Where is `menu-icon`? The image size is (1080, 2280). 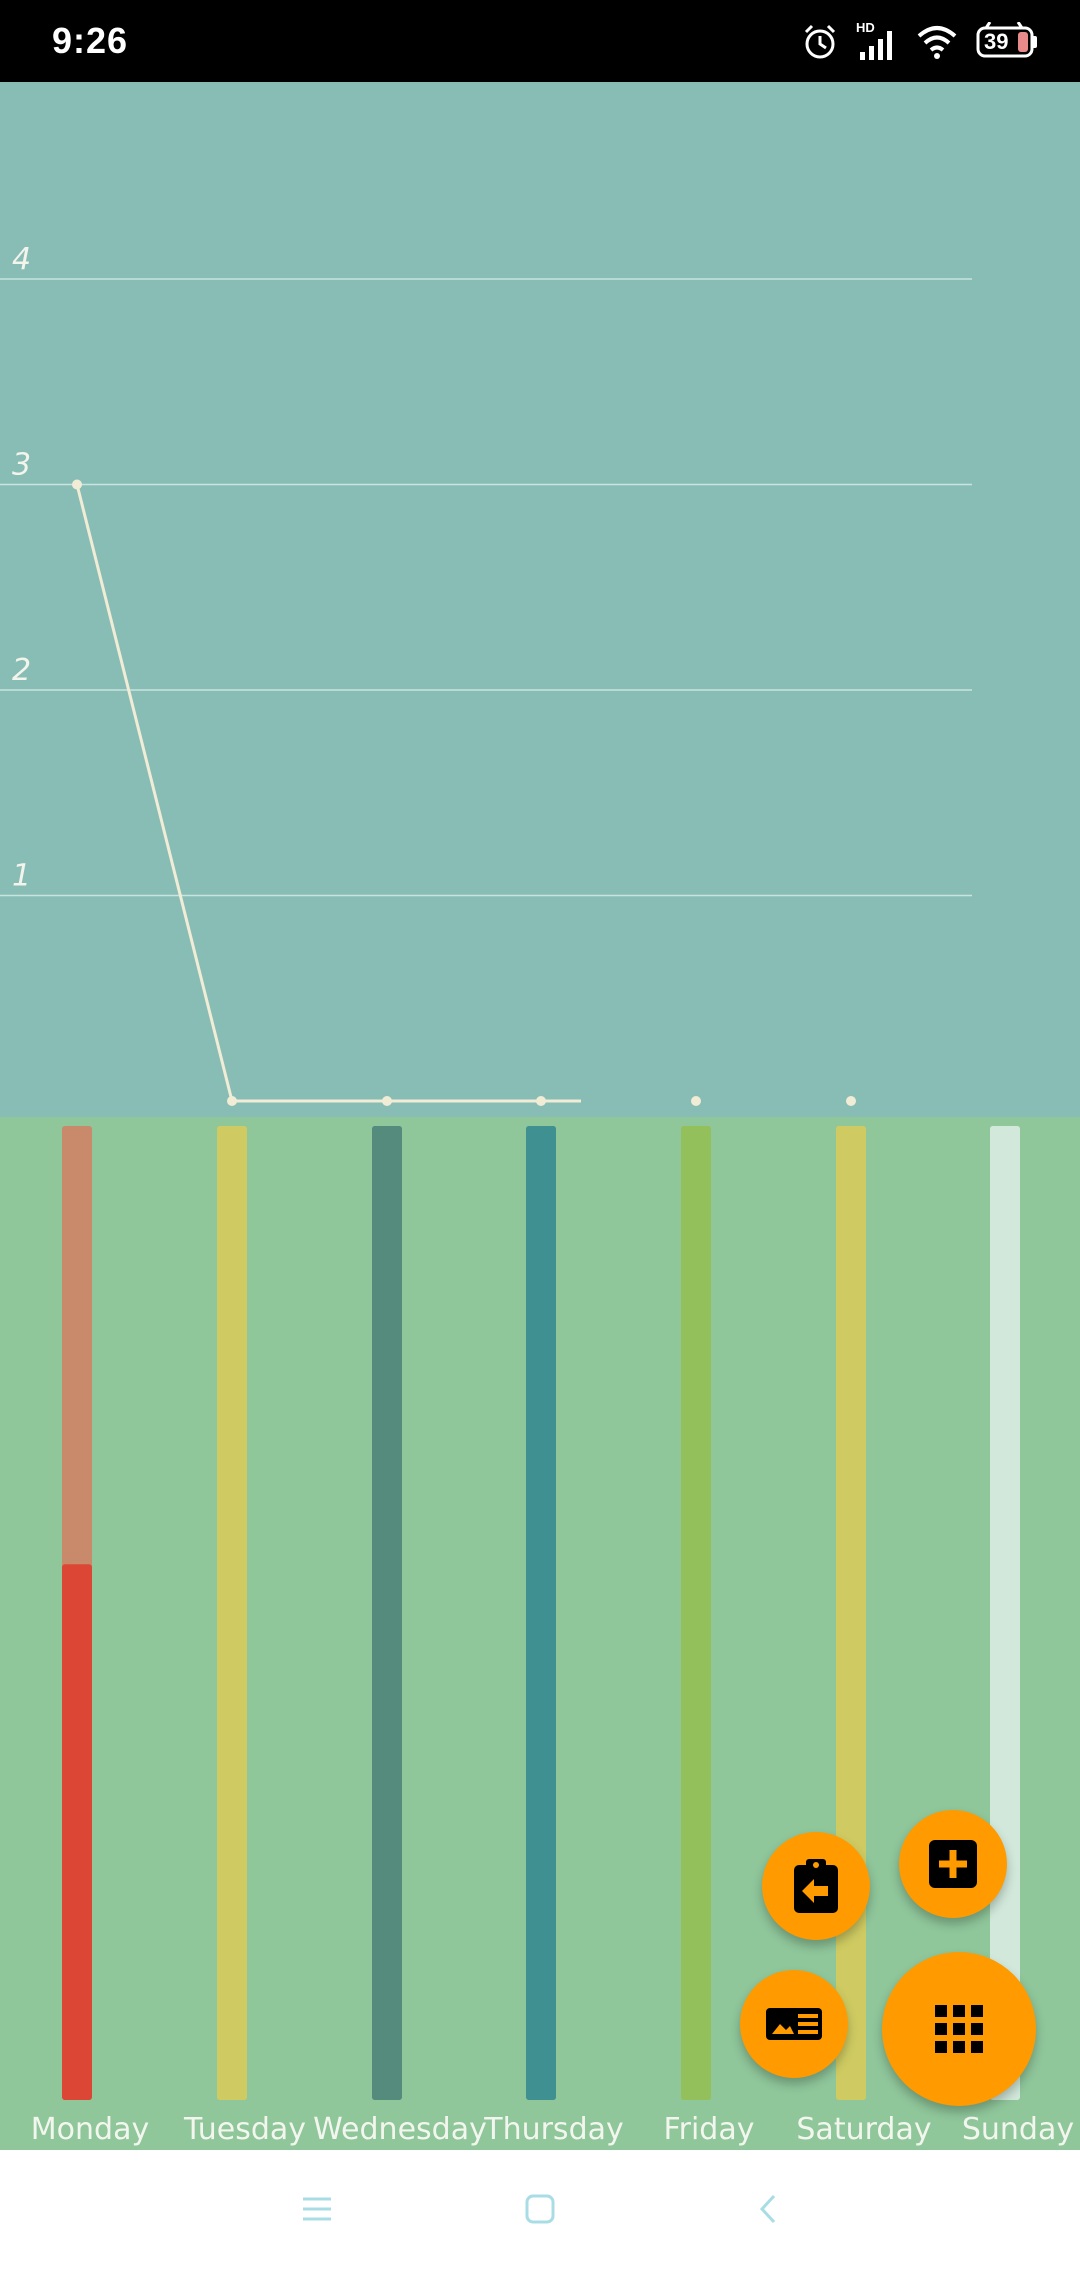
menu-icon is located at coordinates (317, 2209).